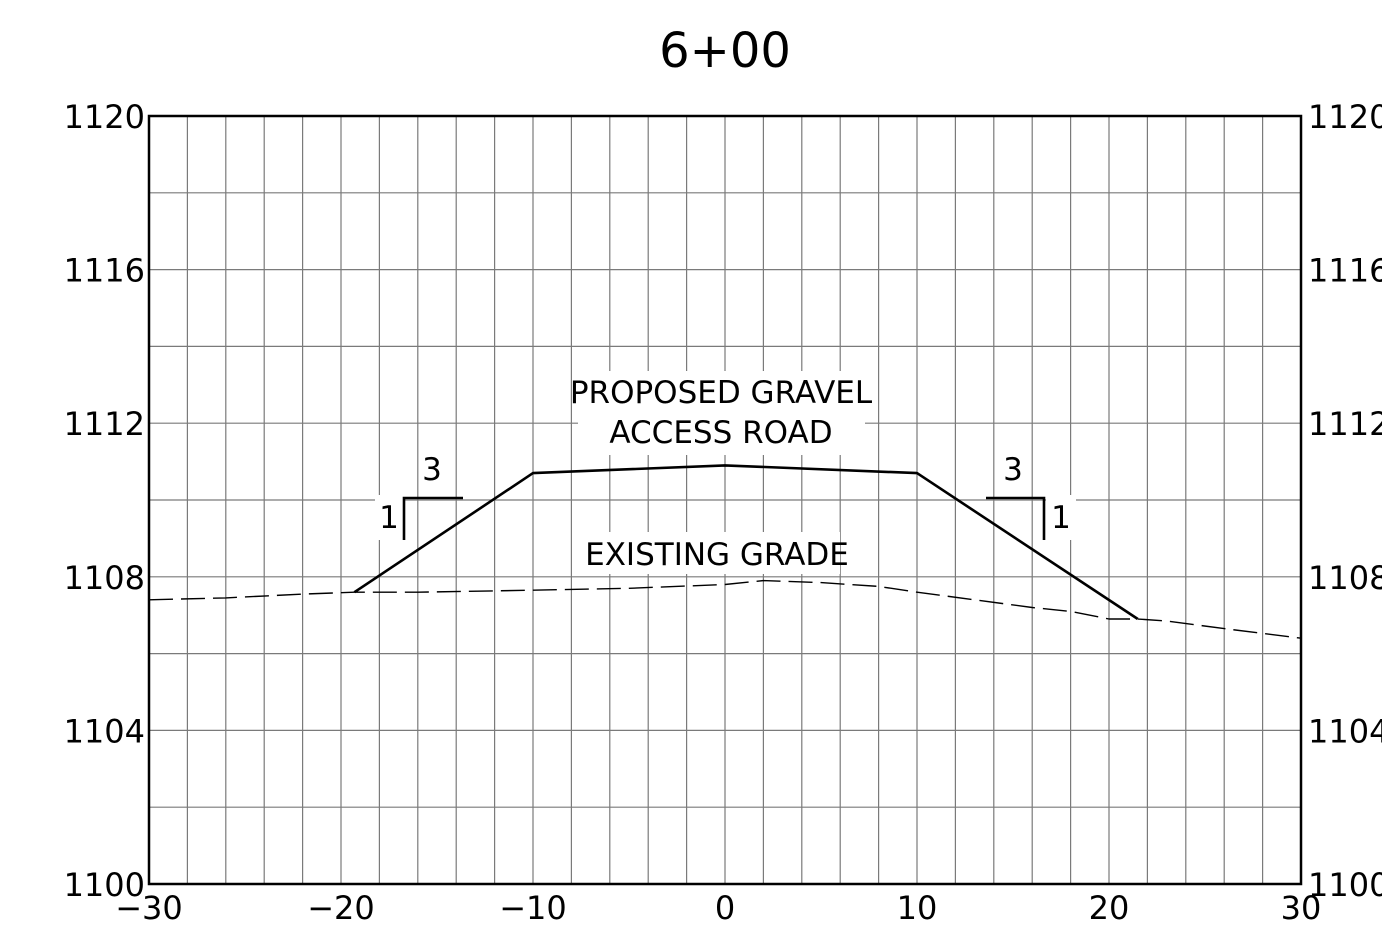 The width and height of the screenshot is (1382, 946). Describe the element at coordinates (432, 470) in the screenshot. I see `left-slope-run-label: 3` at that location.